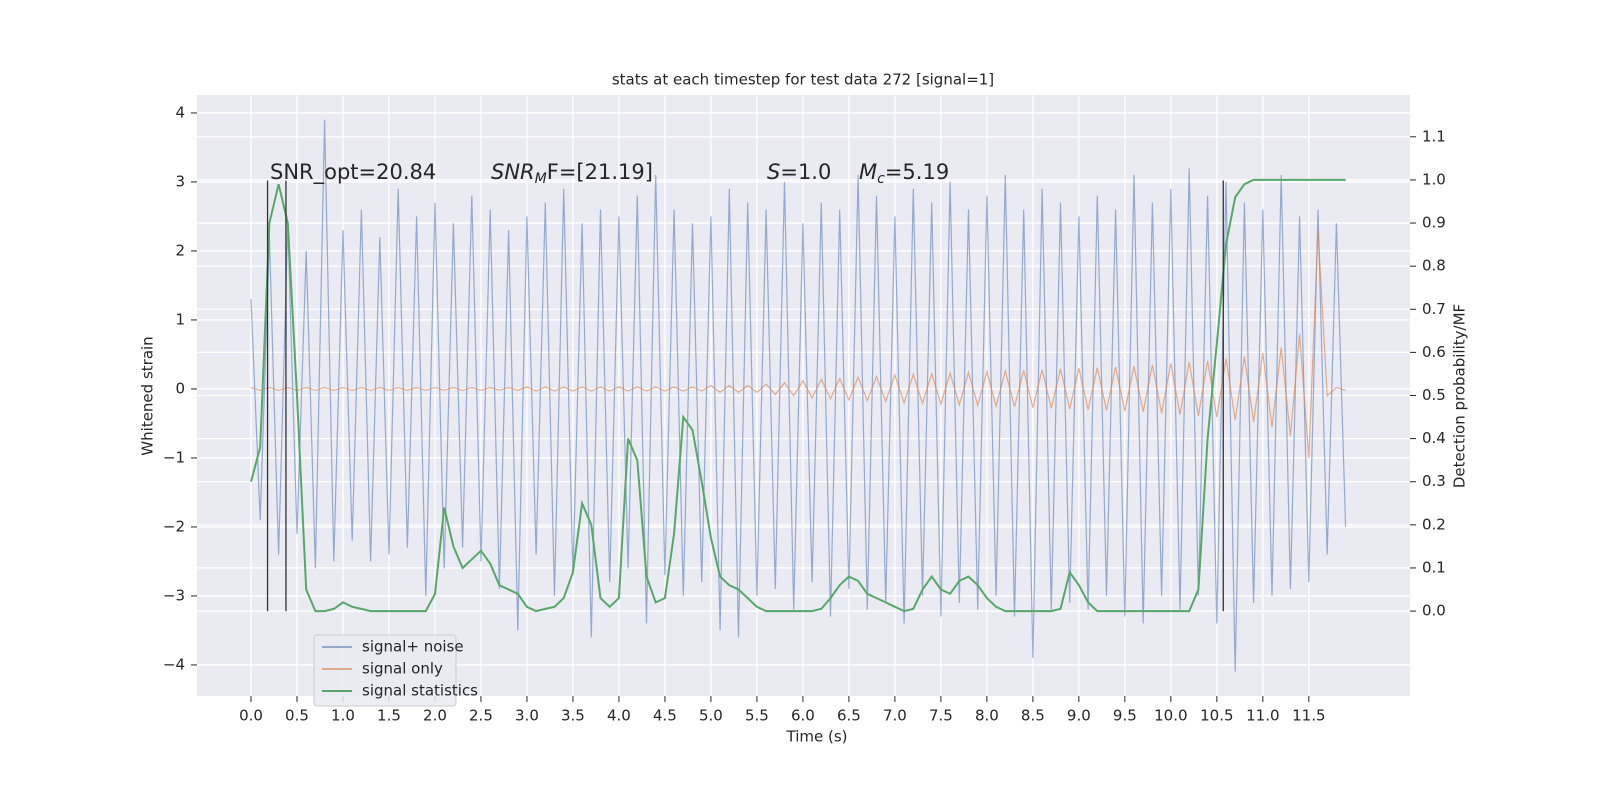 The width and height of the screenshot is (1600, 800). What do you see at coordinates (573, 716) in the screenshot?
I see `x-tick-label: 3.5` at bounding box center [573, 716].